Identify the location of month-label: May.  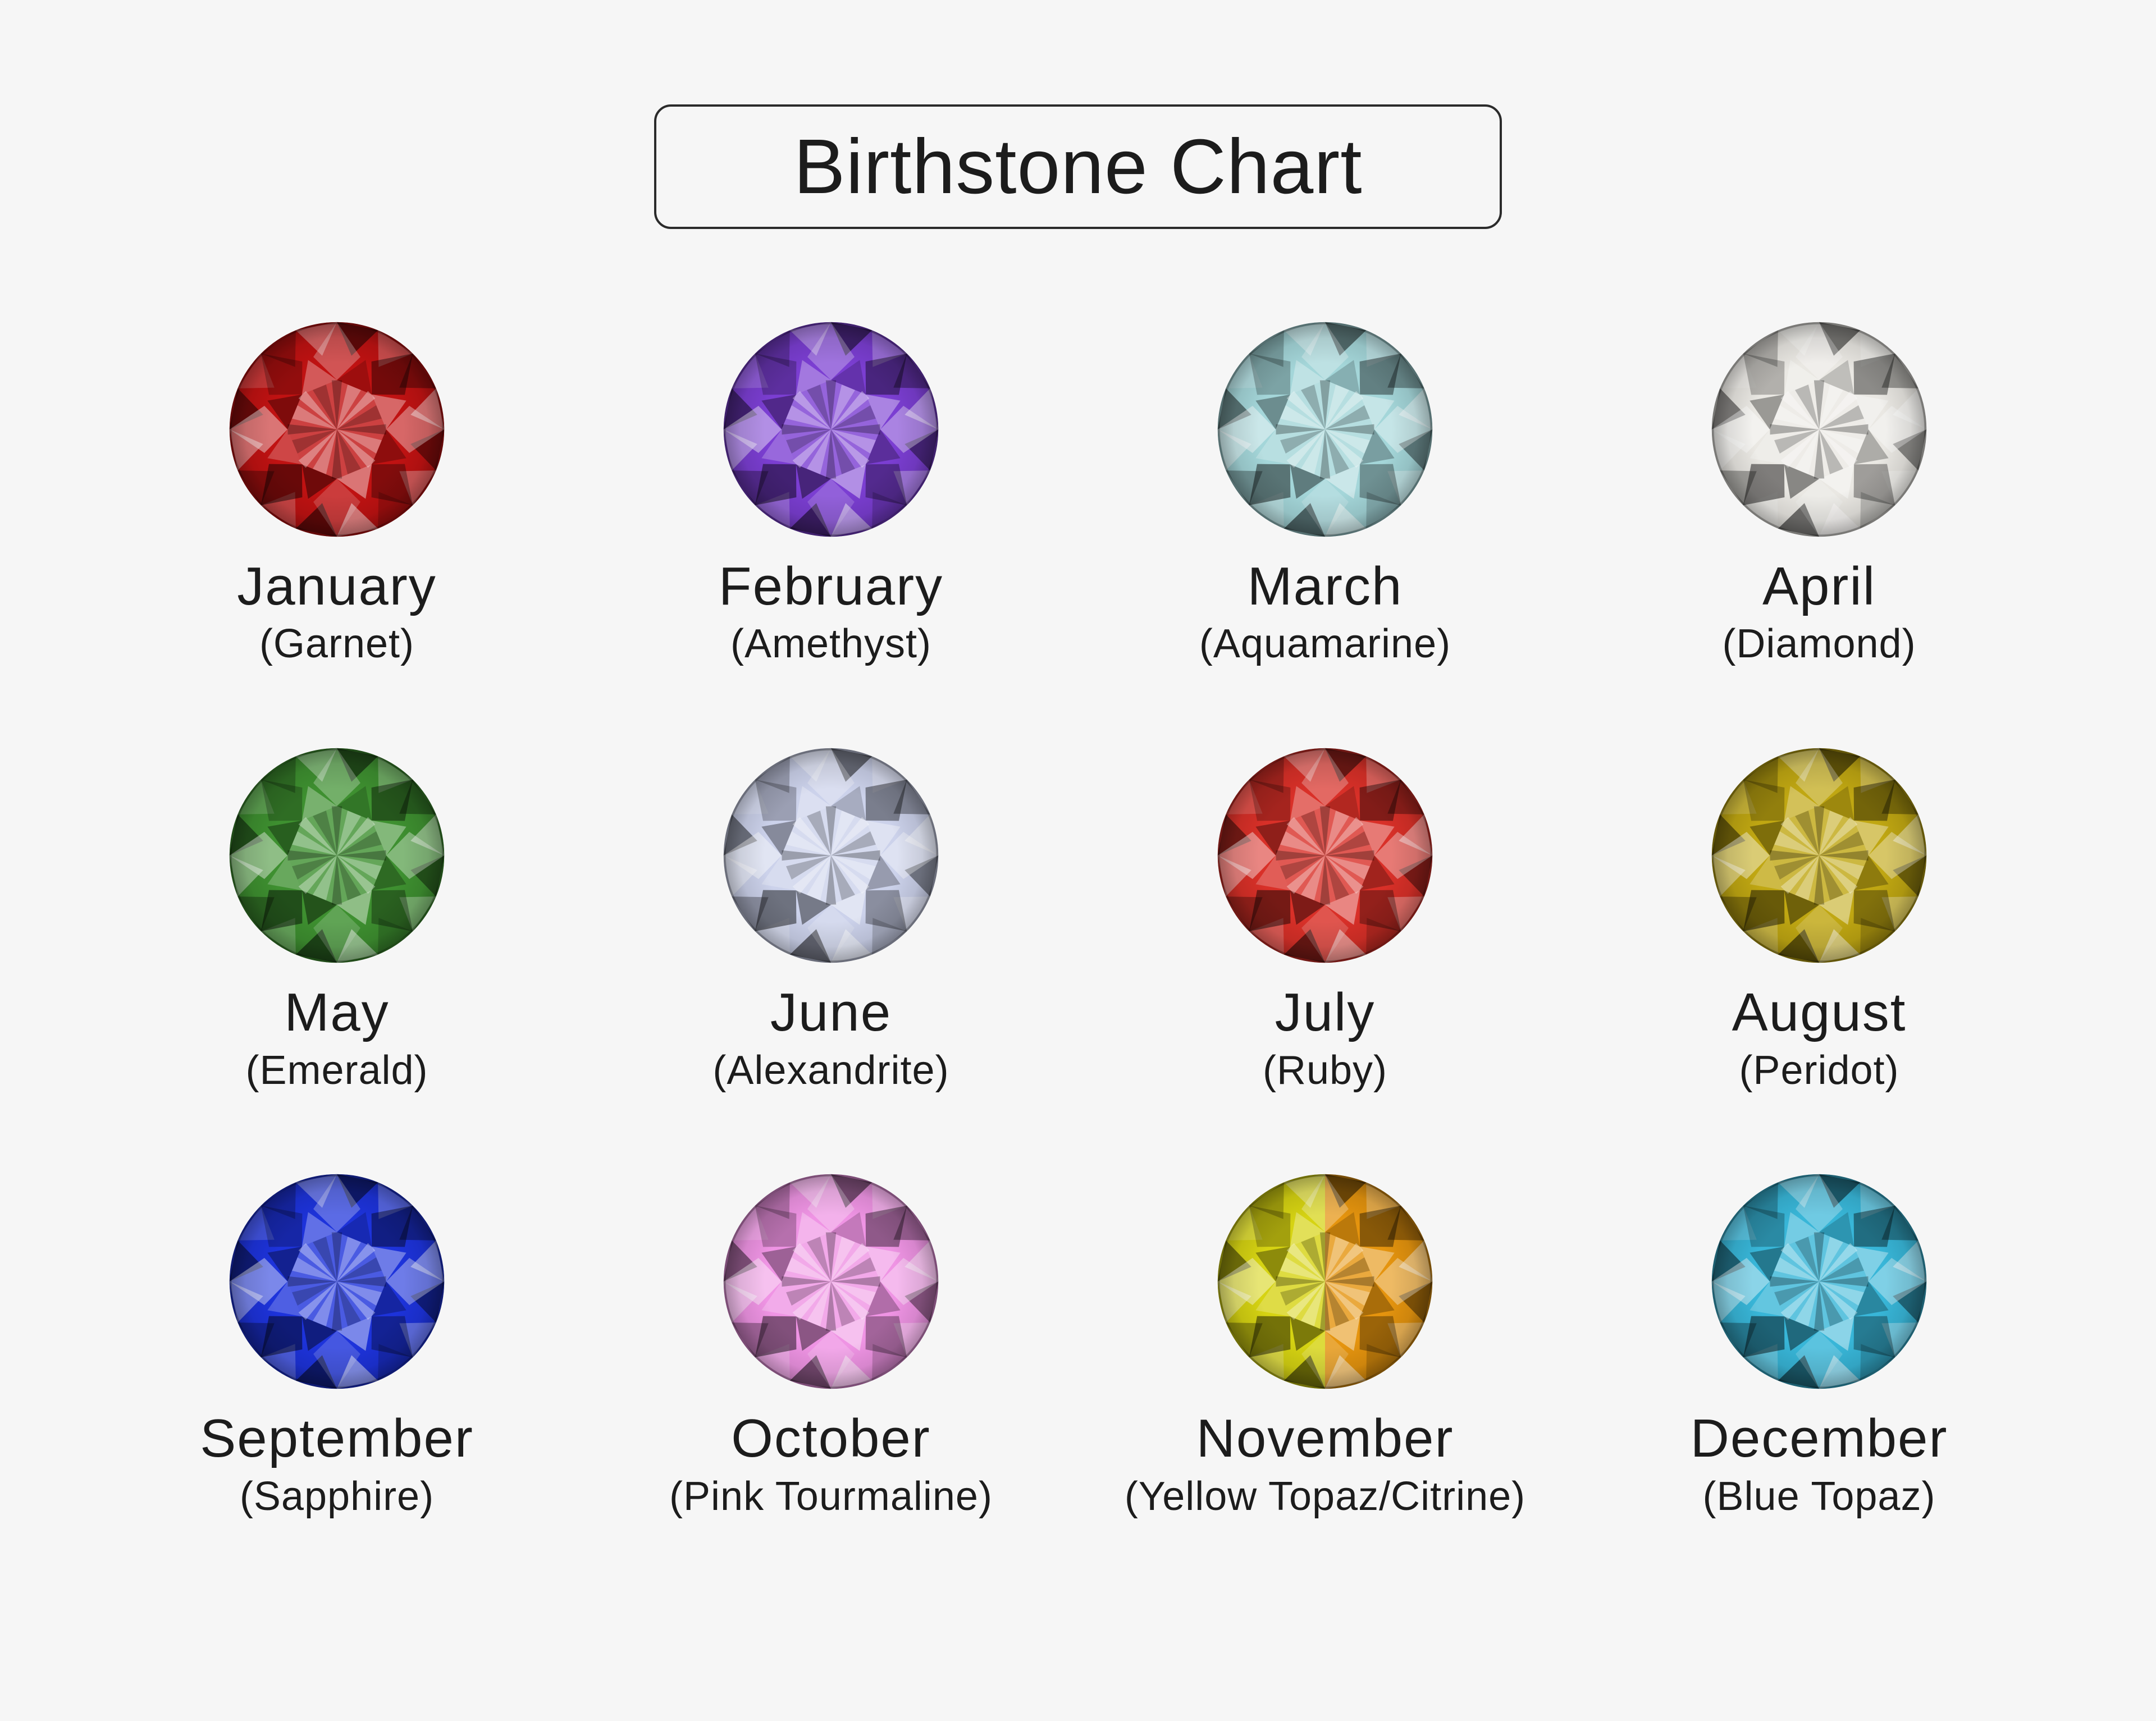
(337, 1012).